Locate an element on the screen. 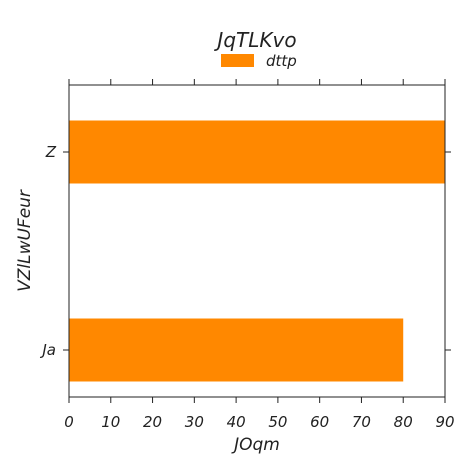 The width and height of the screenshot is (468, 468). legend-swatch is located at coordinates (237, 60).